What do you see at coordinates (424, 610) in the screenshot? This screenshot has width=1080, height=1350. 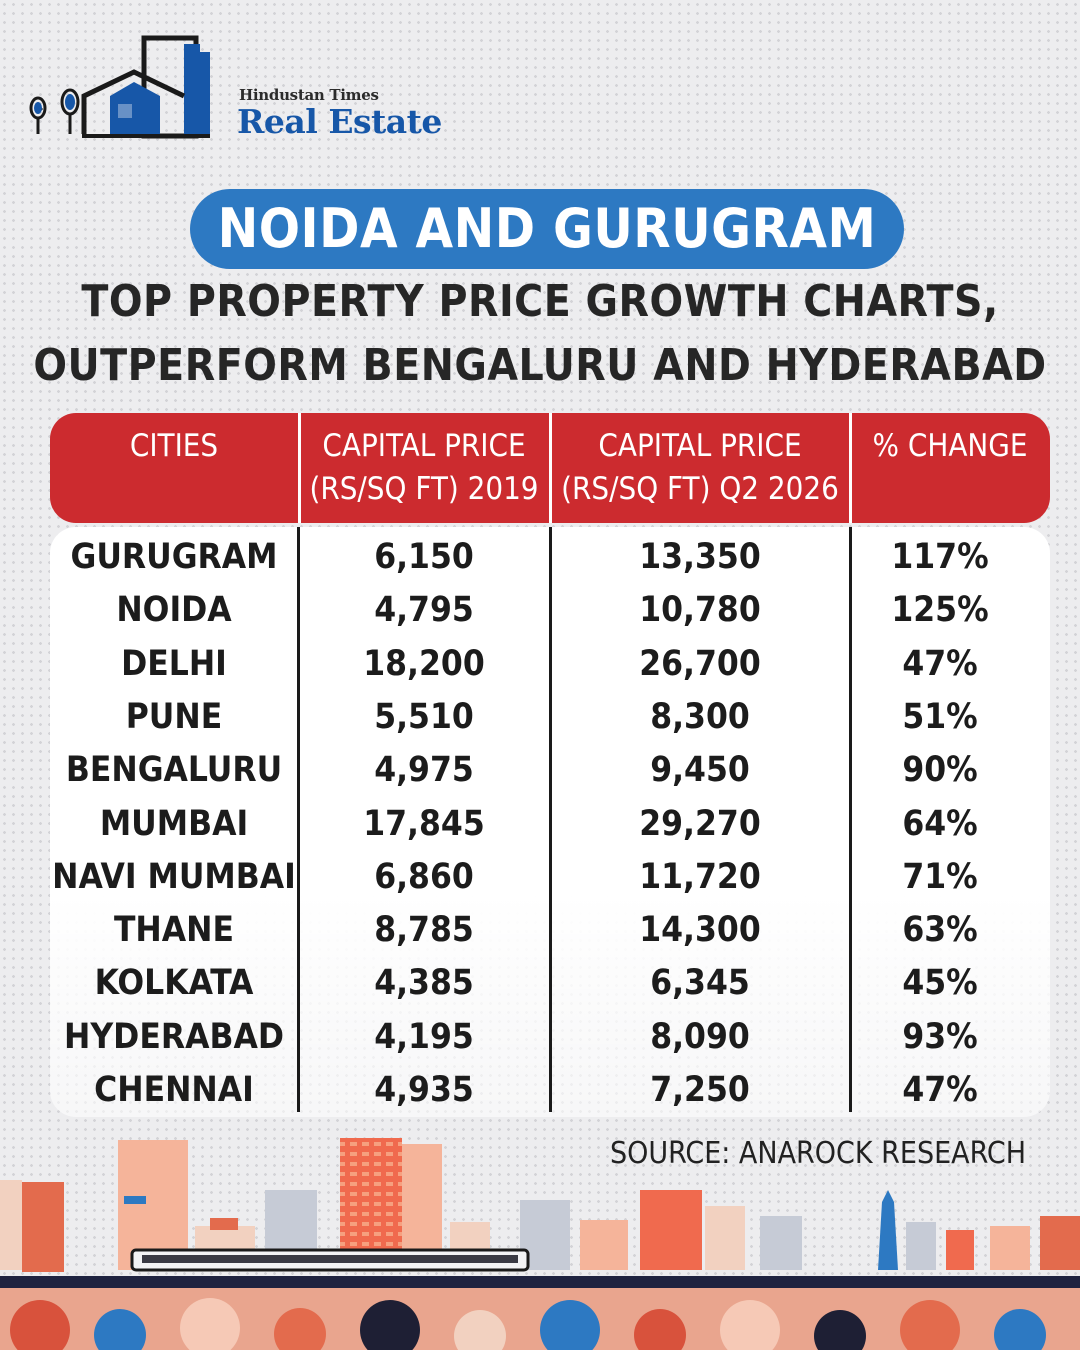 I see `row-price-2019: 4,795` at bounding box center [424, 610].